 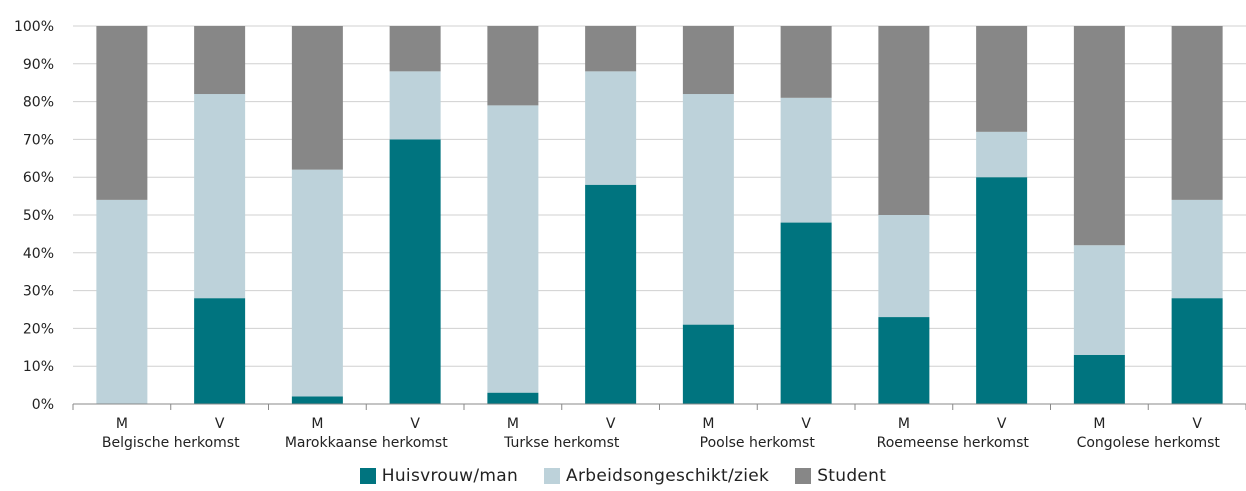 What do you see at coordinates (38, 103) in the screenshot?
I see `y-tick-label: 80%` at bounding box center [38, 103].